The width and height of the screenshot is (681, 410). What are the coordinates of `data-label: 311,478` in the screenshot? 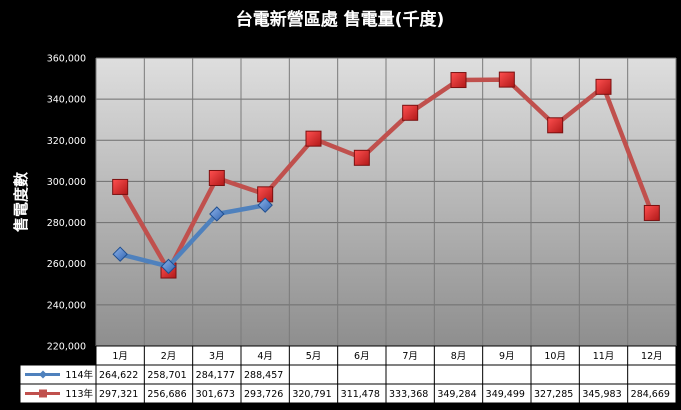 It's located at (360, 394).